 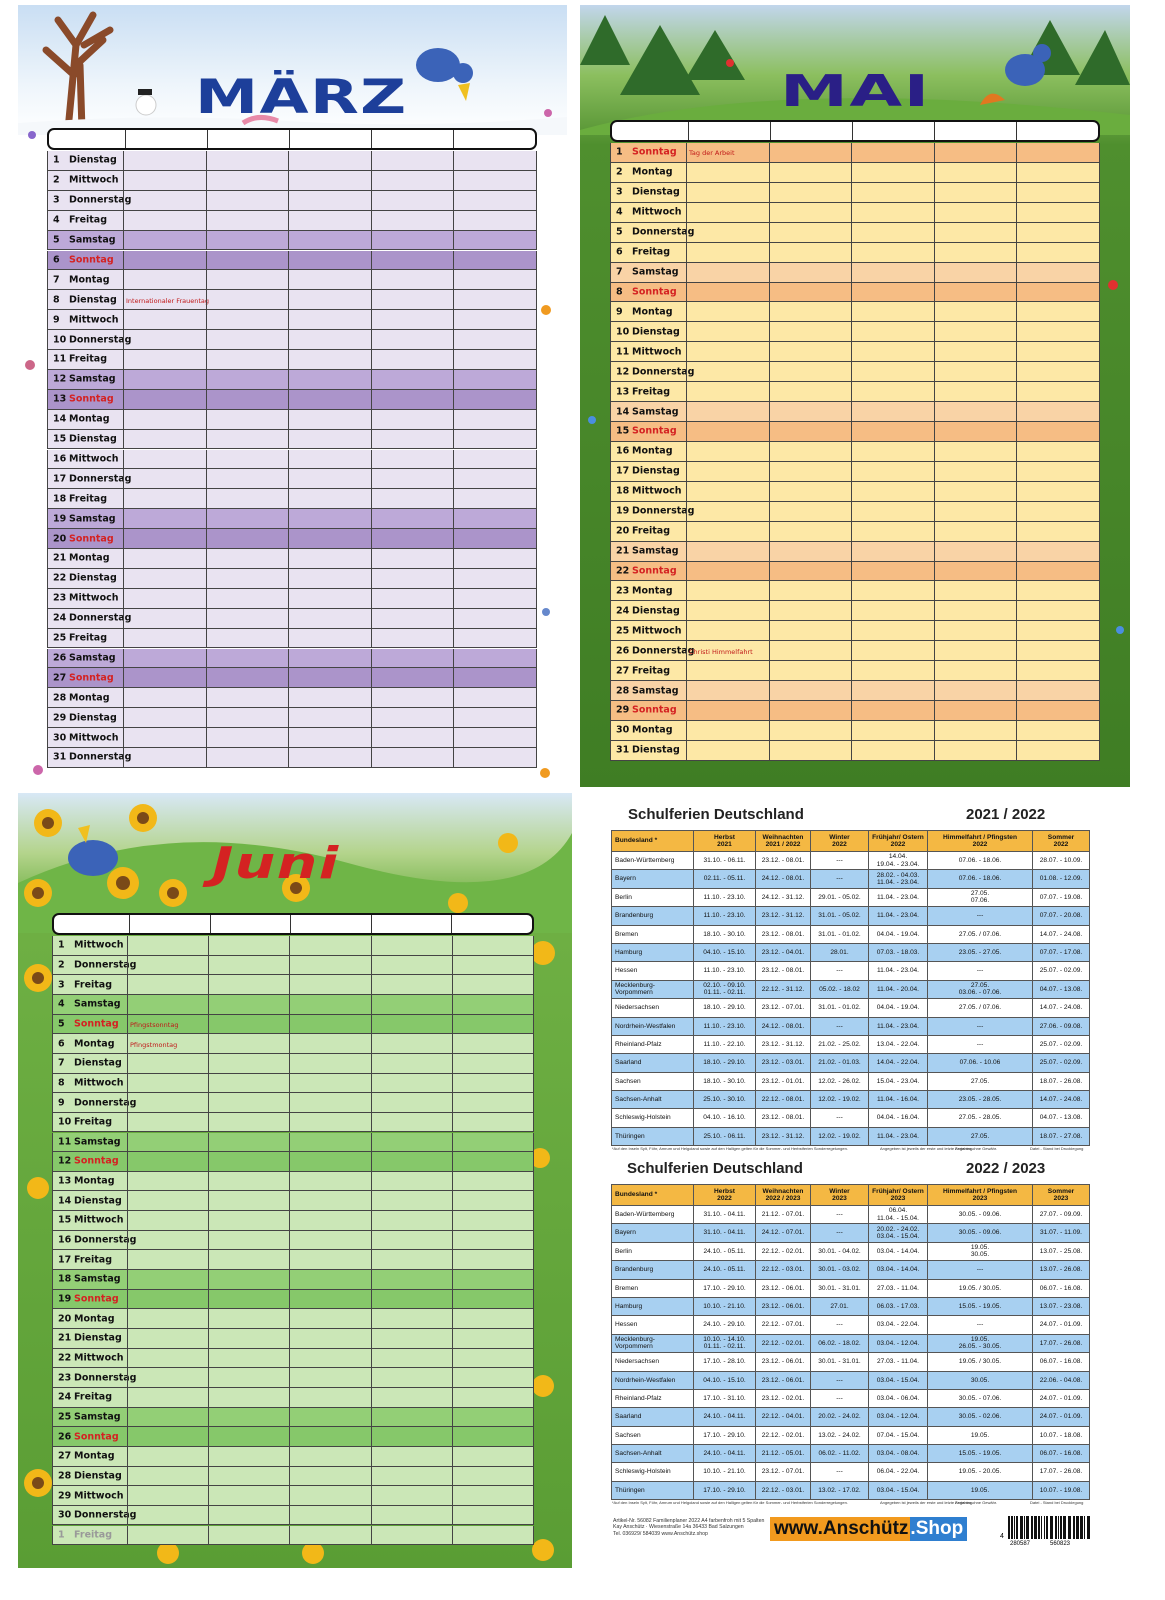 What do you see at coordinates (657, 352) in the screenshot?
I see `weekday: Mittwoch` at bounding box center [657, 352].